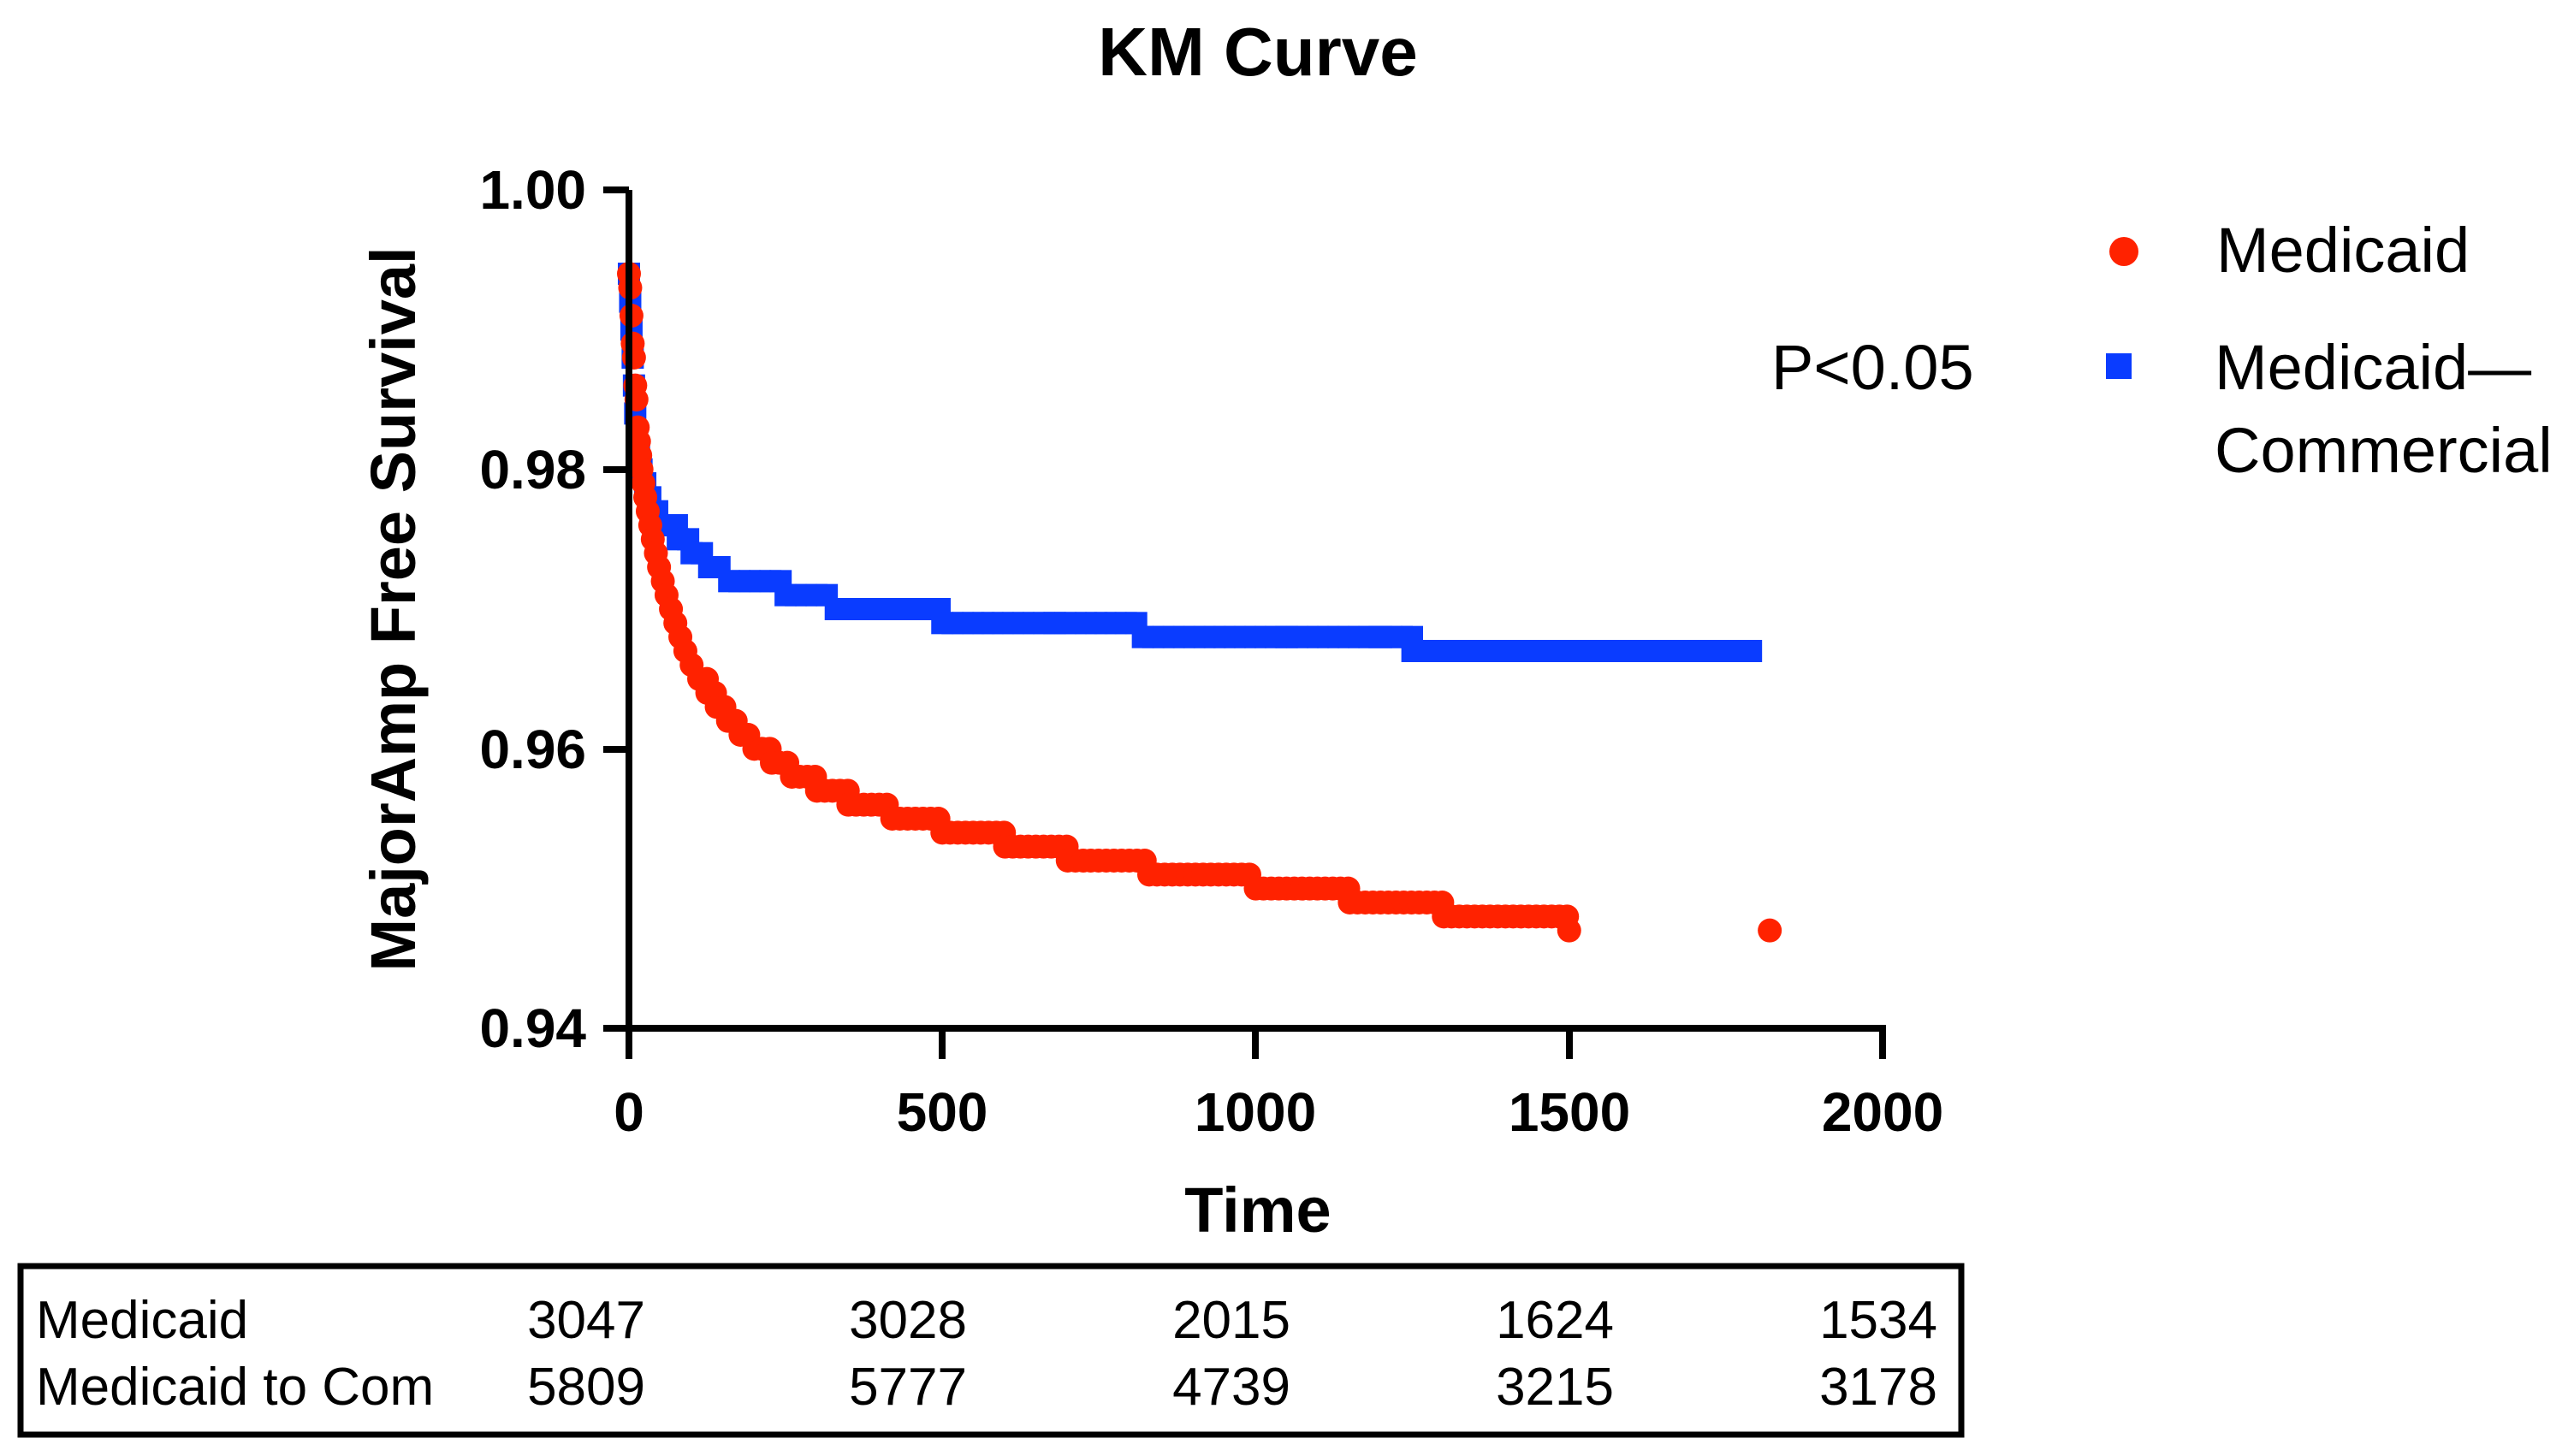 Image resolution: width=2574 pixels, height=1456 pixels. What do you see at coordinates (142, 1320) in the screenshot?
I see `risk-row-label: Medicaid` at bounding box center [142, 1320].